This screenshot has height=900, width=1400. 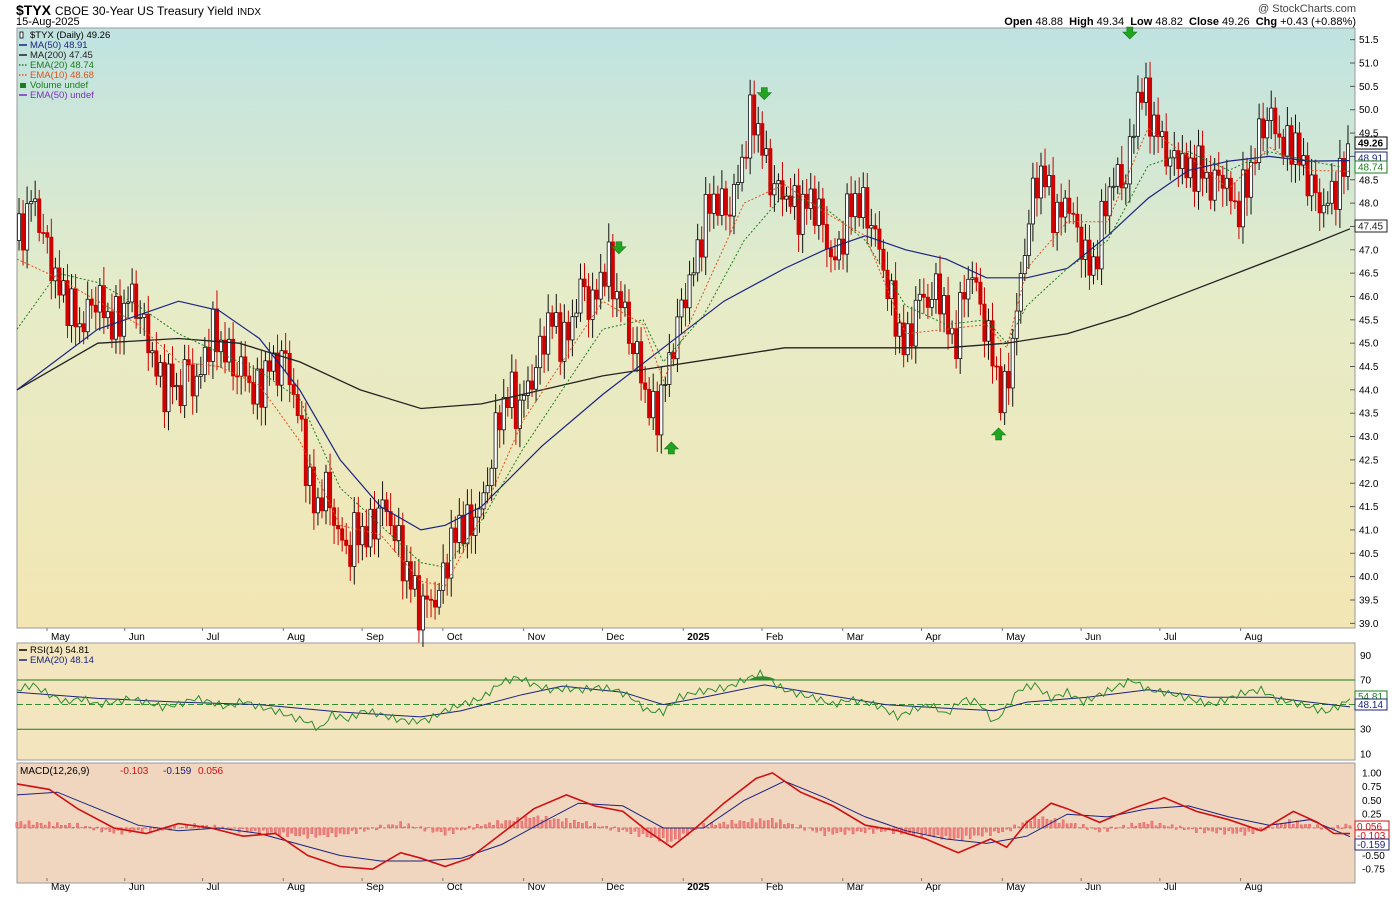 I want to click on last-value-label: 48.74, so click(x=1370, y=168).